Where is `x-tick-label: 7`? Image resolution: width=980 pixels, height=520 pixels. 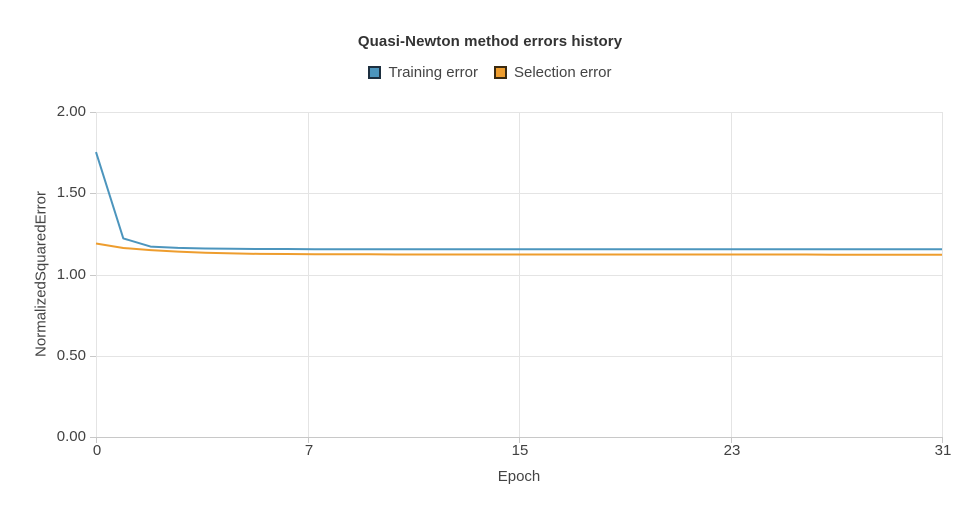
x-tick-label: 7 is located at coordinates (309, 450).